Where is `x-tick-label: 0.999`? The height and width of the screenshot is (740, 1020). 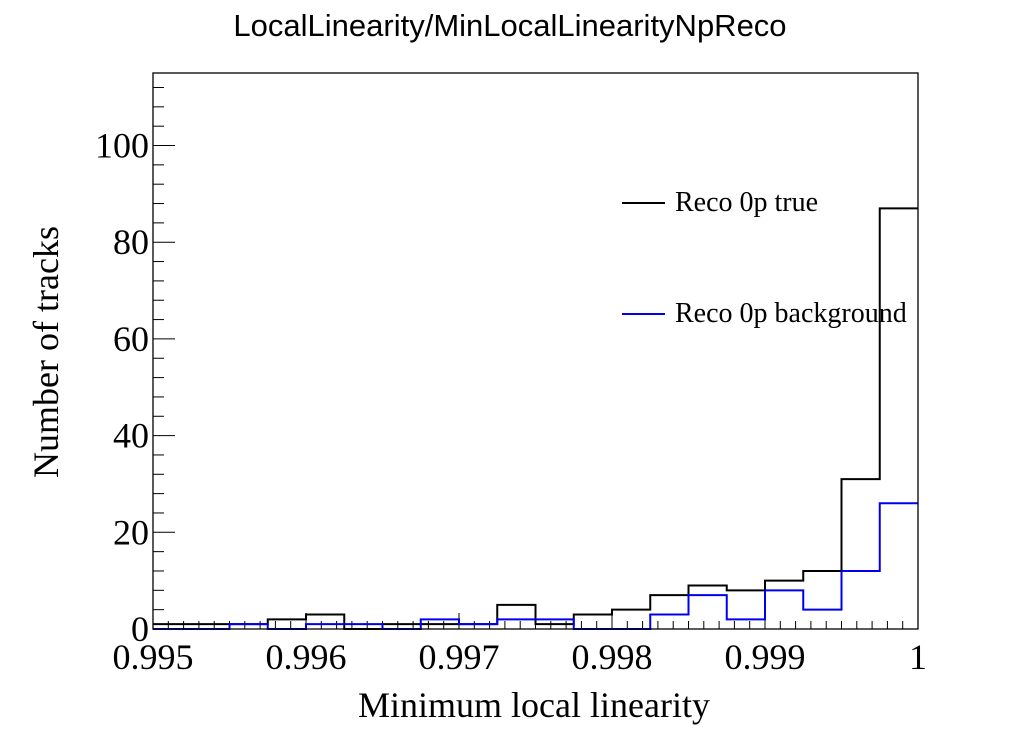
x-tick-label: 0.999 is located at coordinates (765, 657).